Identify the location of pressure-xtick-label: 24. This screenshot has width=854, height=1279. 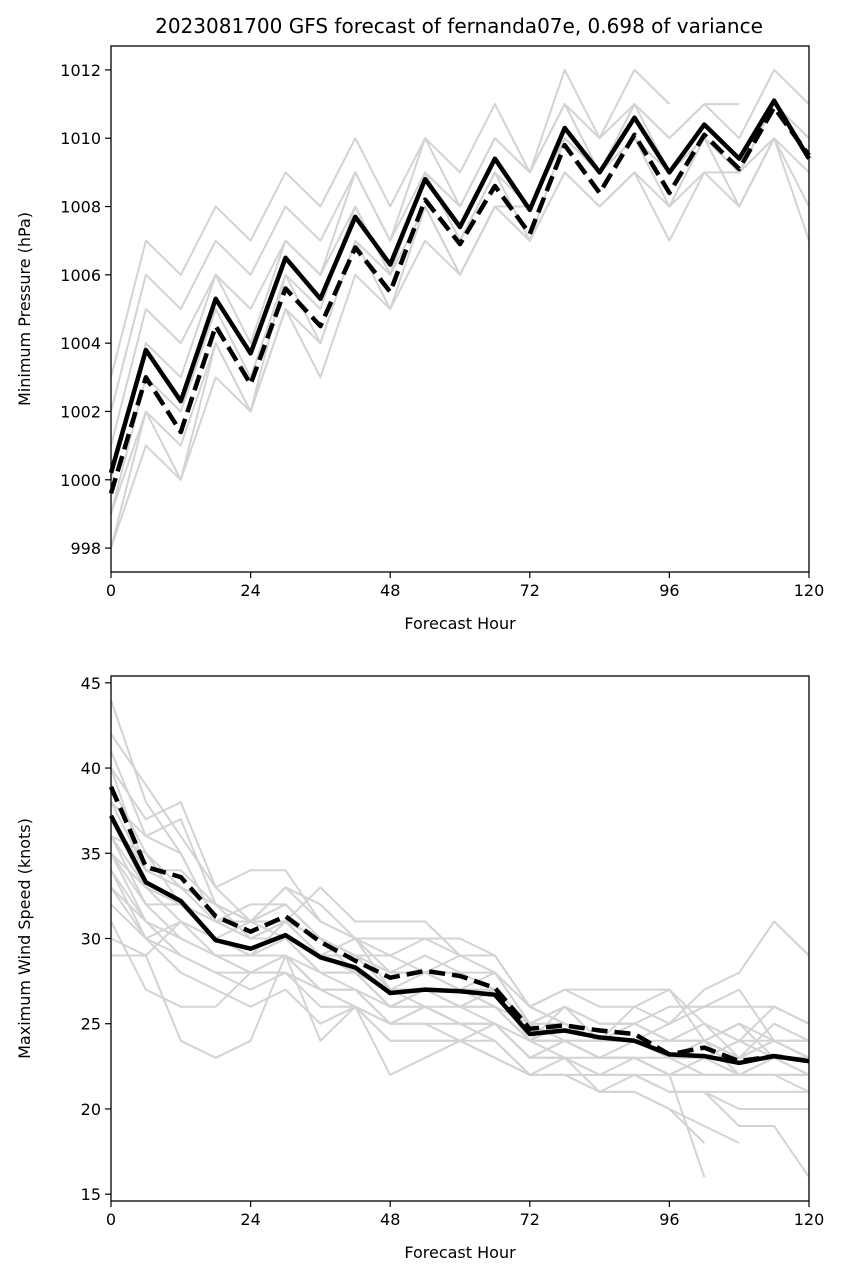
(250, 590).